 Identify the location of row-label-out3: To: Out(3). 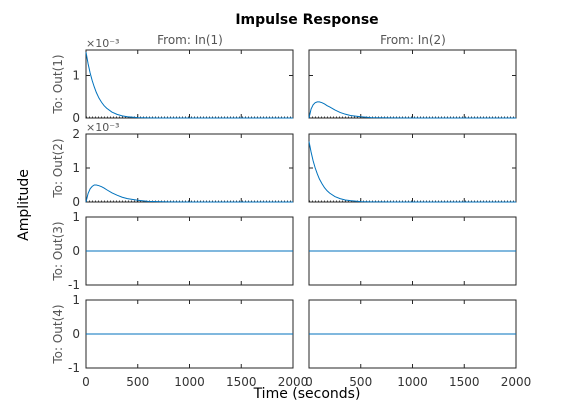
(58, 251).